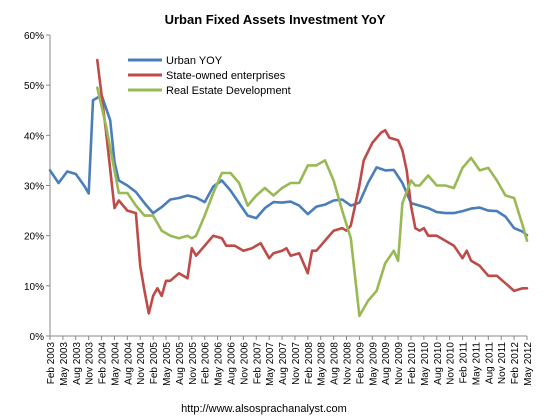  I want to click on x-tick-label: May 2012, so click(528, 364).